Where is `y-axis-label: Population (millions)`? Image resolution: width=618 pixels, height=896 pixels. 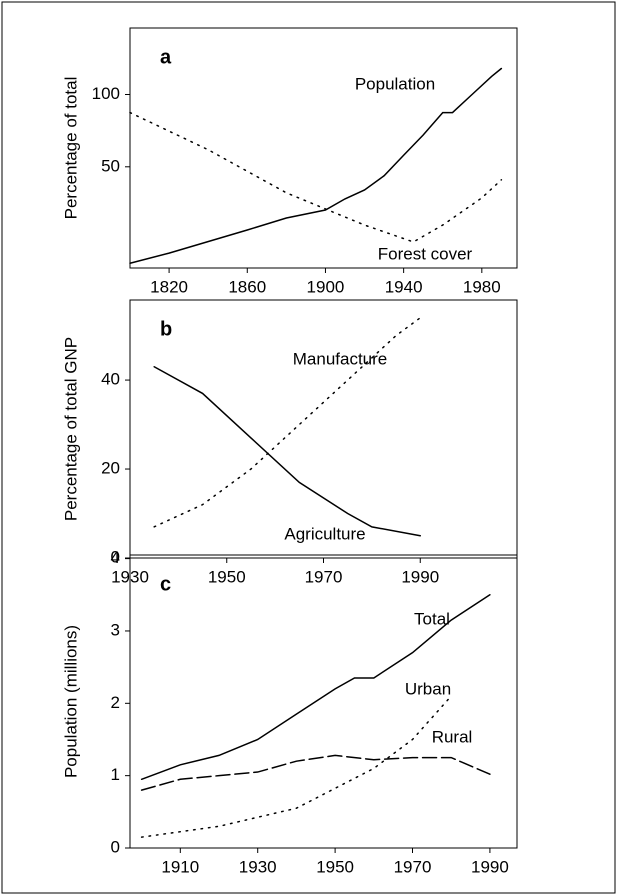 y-axis-label: Population (millions) is located at coordinates (70, 701).